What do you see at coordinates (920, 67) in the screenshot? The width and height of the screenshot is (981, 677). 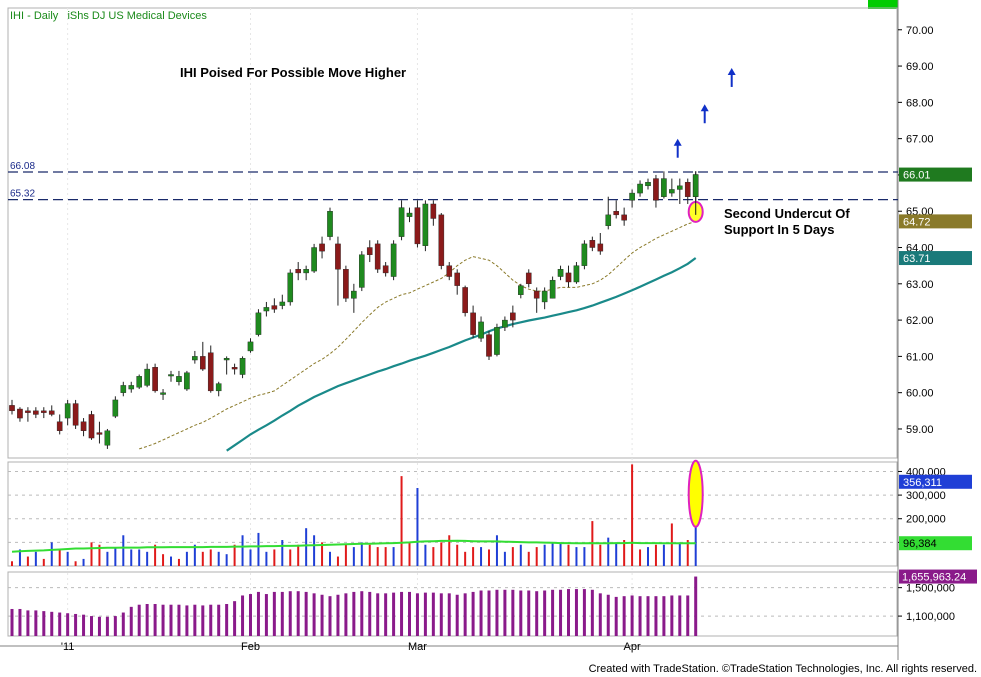 I see `price-y-tick-label: 69.00` at bounding box center [920, 67].